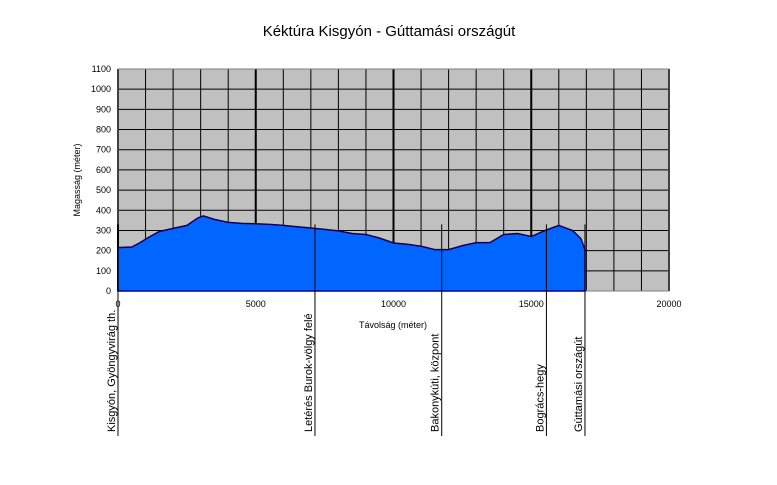 Image resolution: width=777 pixels, height=485 pixels. I want to click on waypoint-label: Kisgyón, Gyöngyvirág th., so click(112, 371).